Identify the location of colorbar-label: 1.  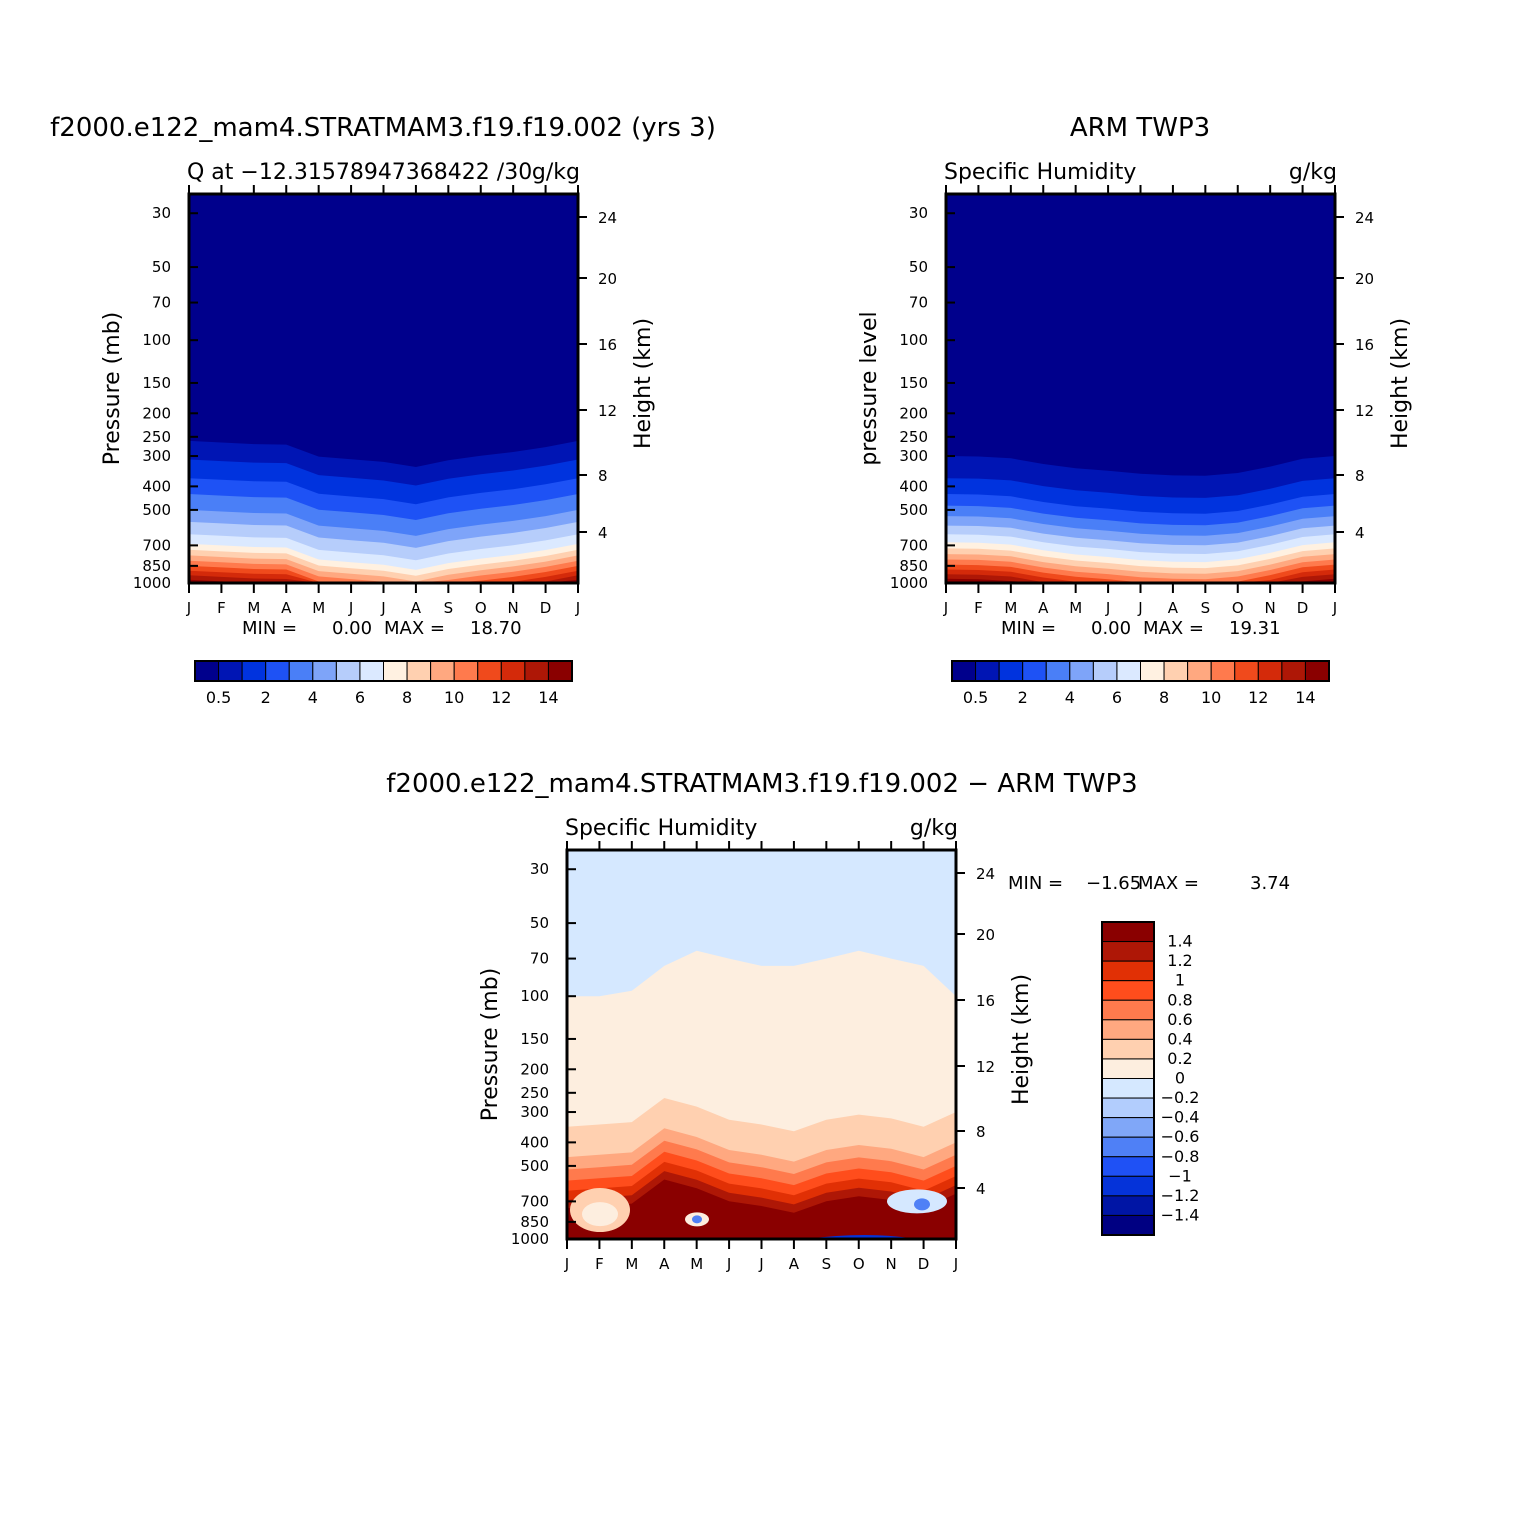
(1180, 980).